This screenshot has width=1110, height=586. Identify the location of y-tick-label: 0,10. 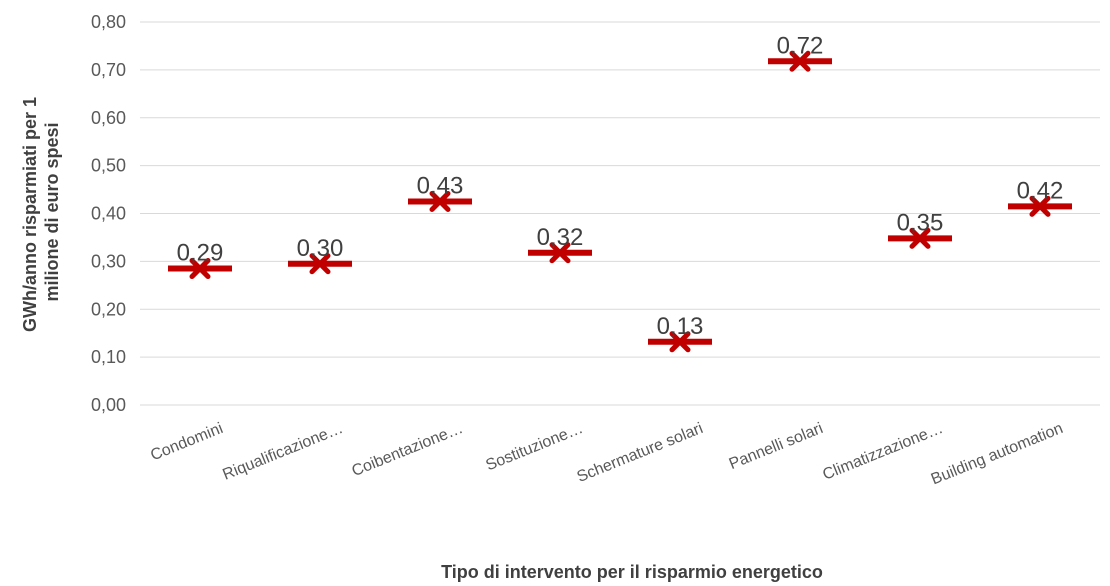
(108, 357).